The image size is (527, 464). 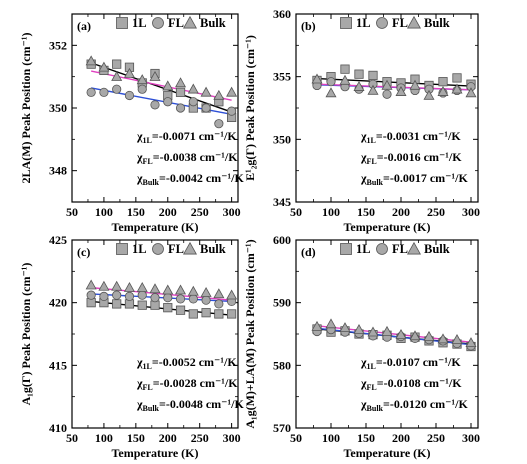 What do you see at coordinates (282, 77) in the screenshot?
I see `y-tick-label: 355` at bounding box center [282, 77].